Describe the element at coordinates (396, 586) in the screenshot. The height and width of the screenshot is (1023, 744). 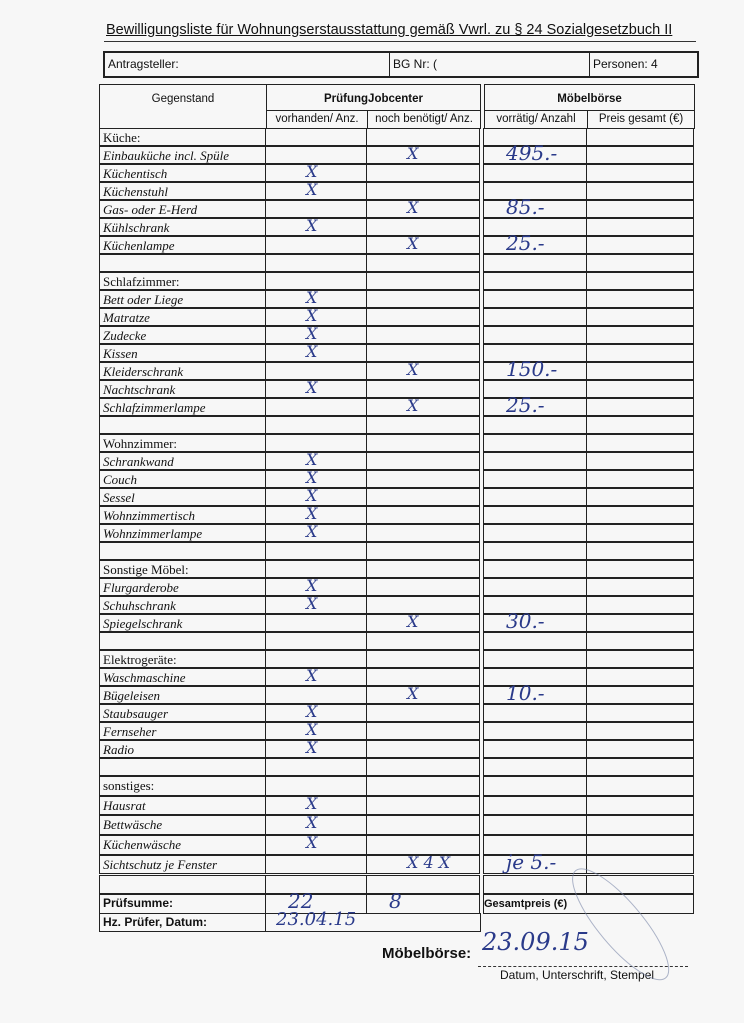
I see `table-row: Flurgarderobe X` at that location.